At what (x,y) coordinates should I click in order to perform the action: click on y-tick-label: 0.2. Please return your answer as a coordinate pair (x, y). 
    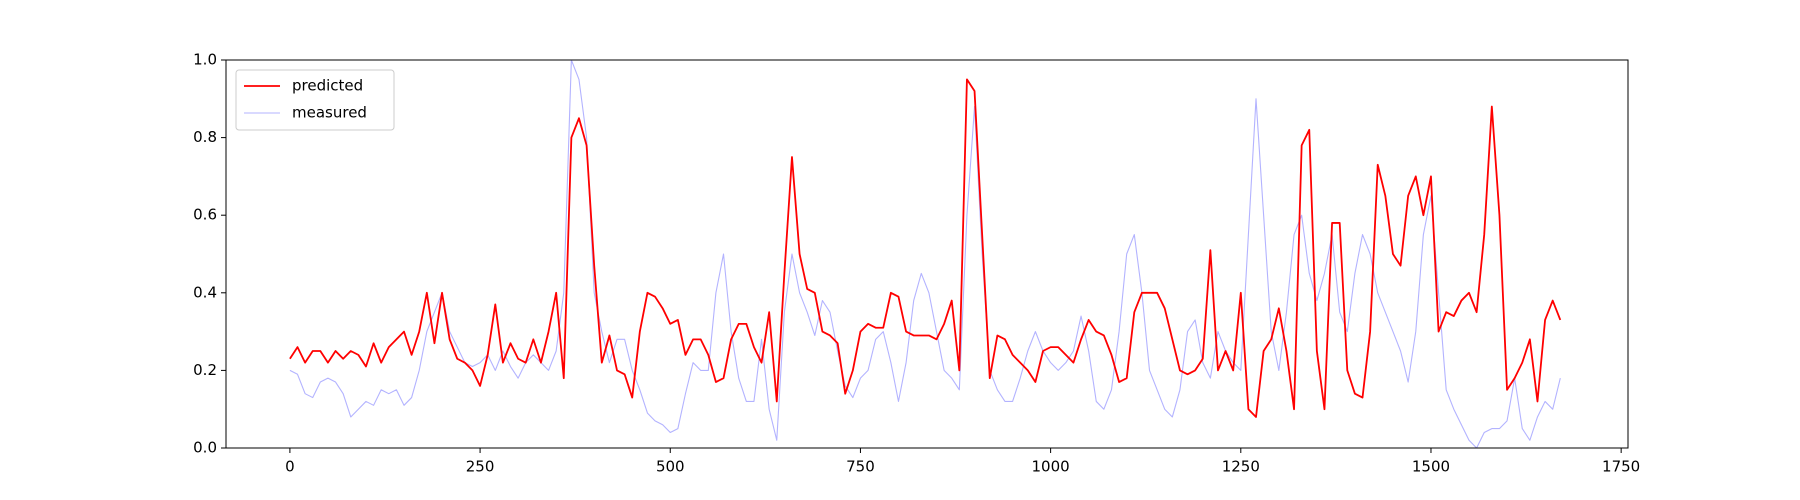
    Looking at the image, I should click on (205, 370).